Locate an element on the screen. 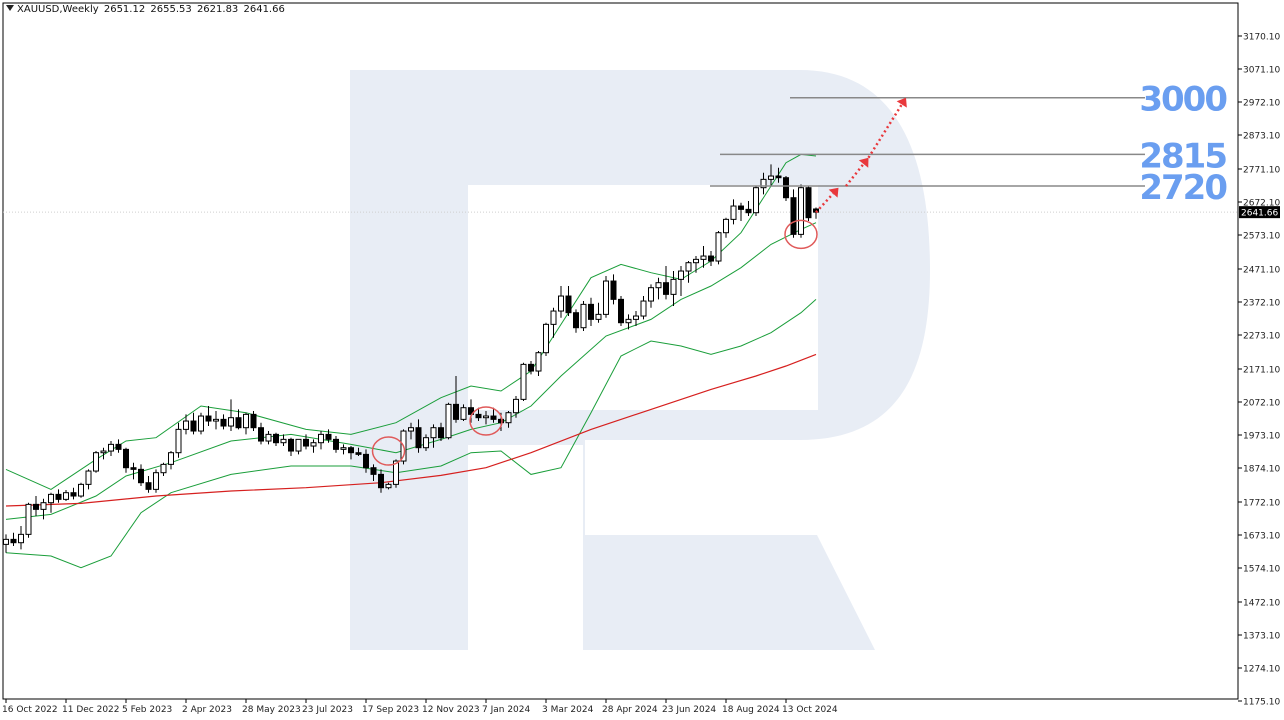 Image resolution: width=1284 pixels, height=720 pixels. y-axis-tick-label: 3071.10 is located at coordinates (1261, 71).